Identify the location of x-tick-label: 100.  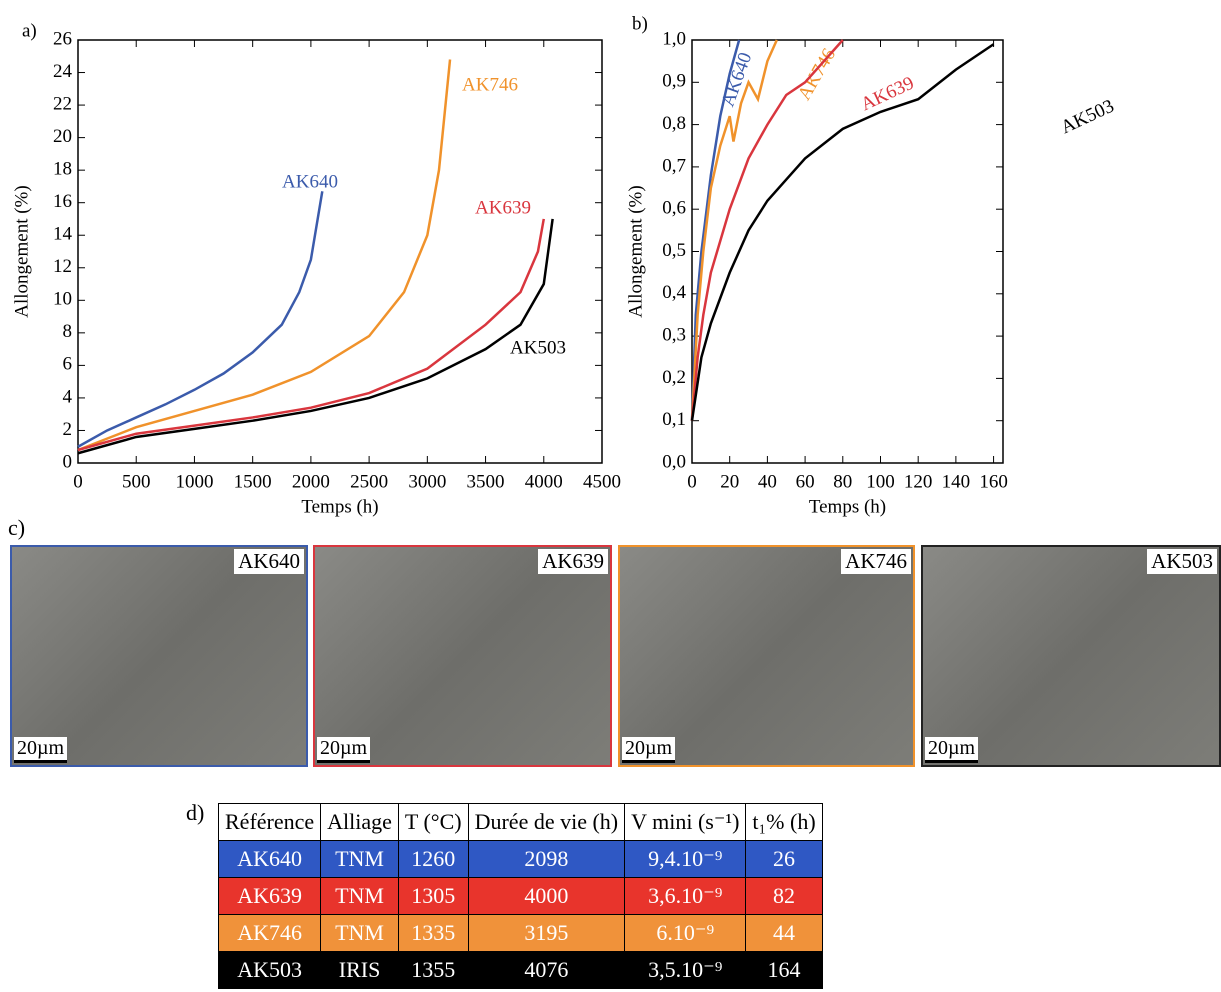
(880, 481).